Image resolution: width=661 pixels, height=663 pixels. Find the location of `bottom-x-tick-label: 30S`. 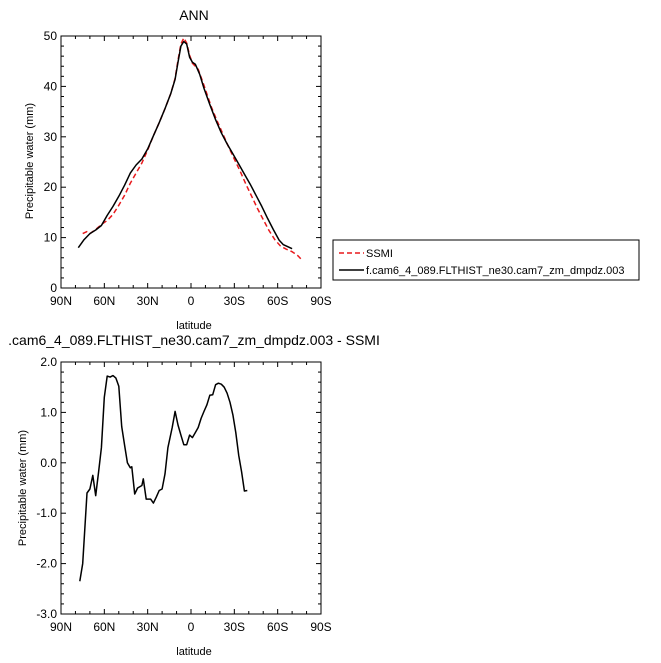

bottom-x-tick-label: 30S is located at coordinates (234, 627).